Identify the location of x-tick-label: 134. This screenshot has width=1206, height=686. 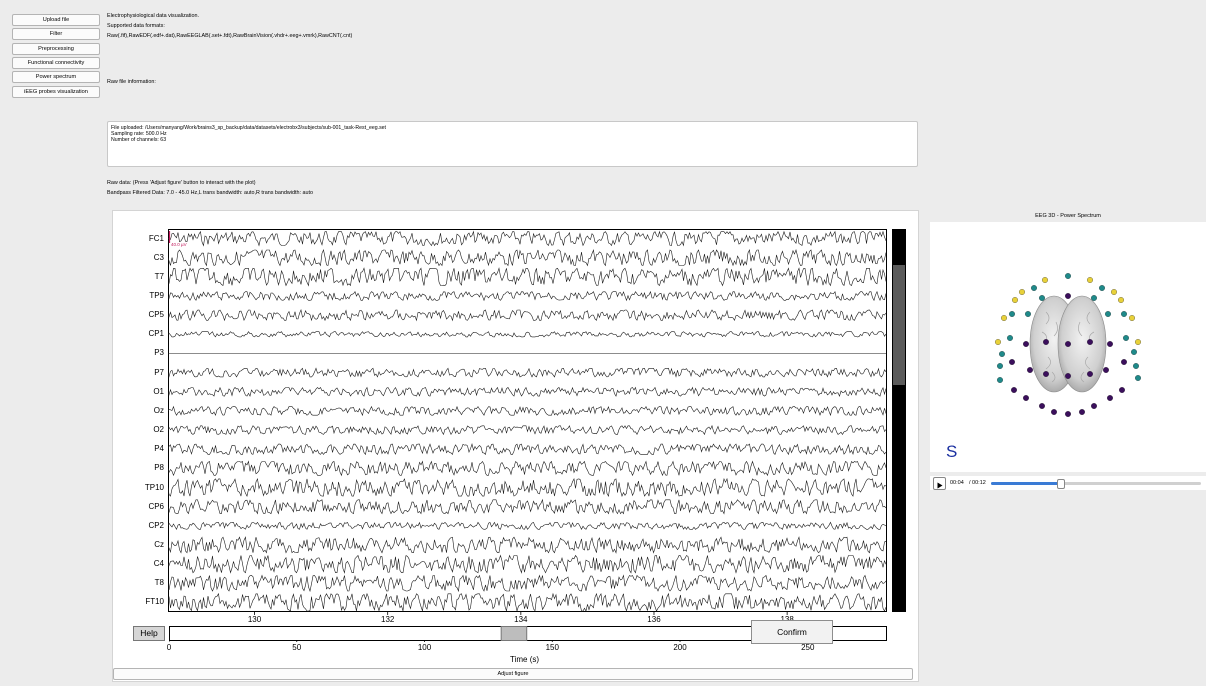
(521, 619).